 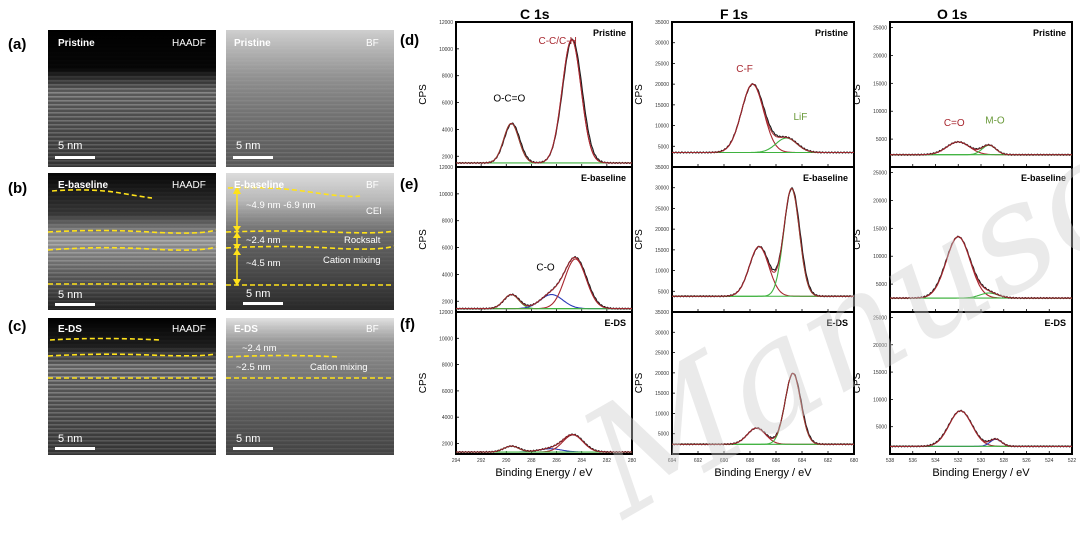 What do you see at coordinates (456, 461) in the screenshot?
I see `x-tick-label: 294` at bounding box center [456, 461].